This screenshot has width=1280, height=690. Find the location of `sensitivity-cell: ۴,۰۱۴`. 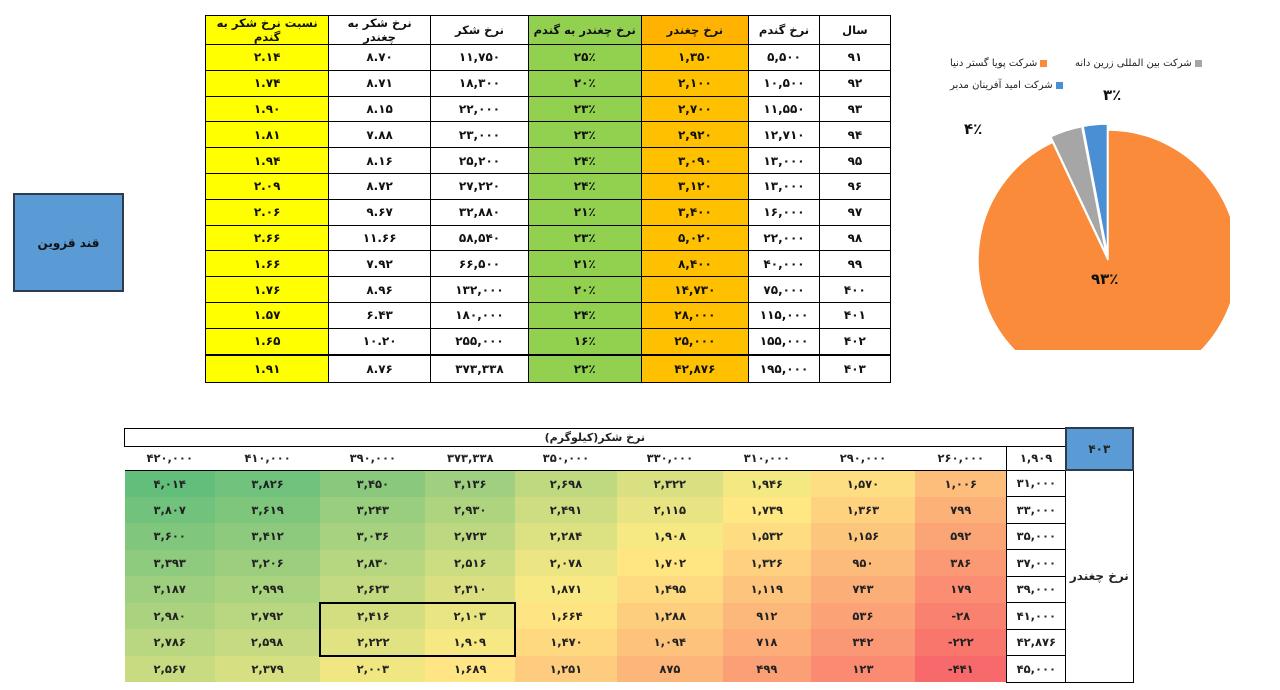

sensitivity-cell: ۴,۰۱۴ is located at coordinates (169, 483).